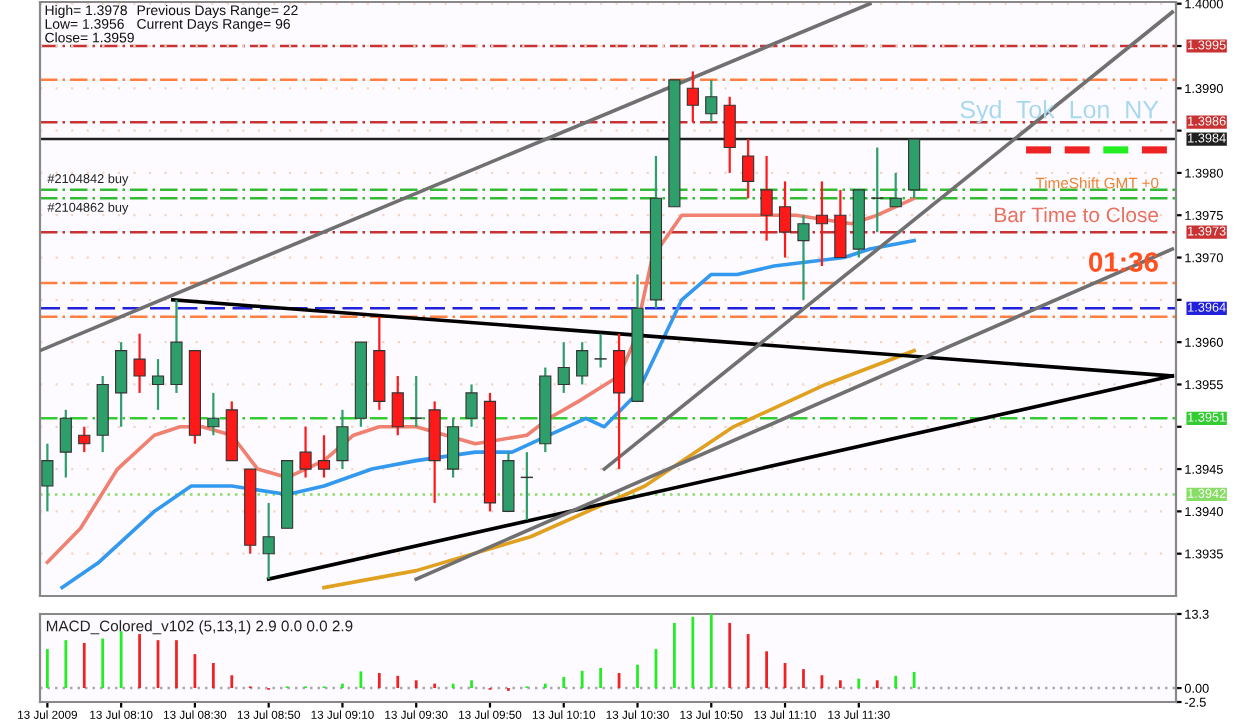 This screenshot has height=726, width=1250. Describe the element at coordinates (1077, 214) in the screenshot. I see `annotation: Bar Time to Close` at that location.